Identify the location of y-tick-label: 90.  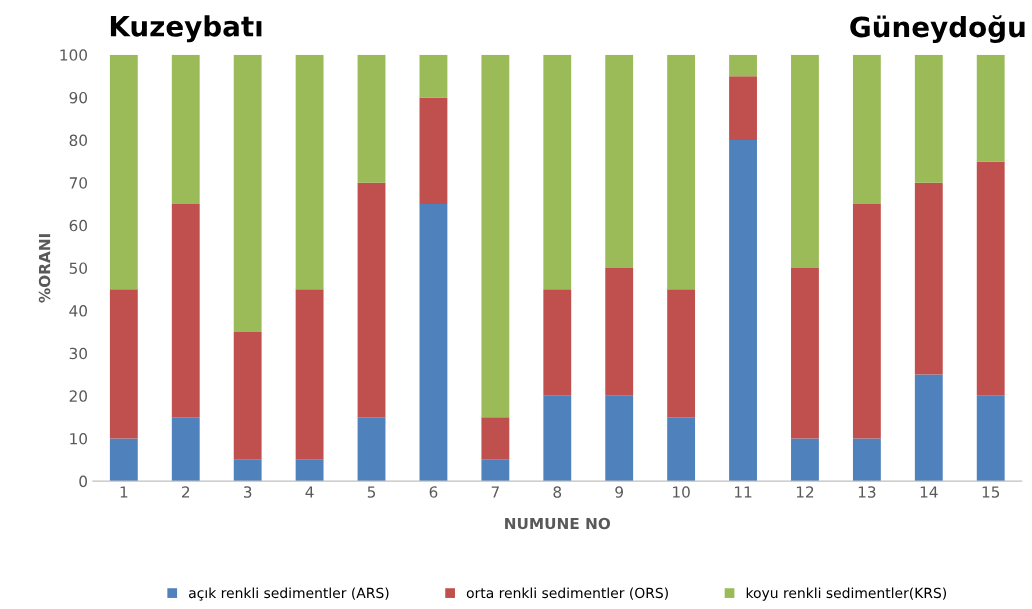
(78, 97).